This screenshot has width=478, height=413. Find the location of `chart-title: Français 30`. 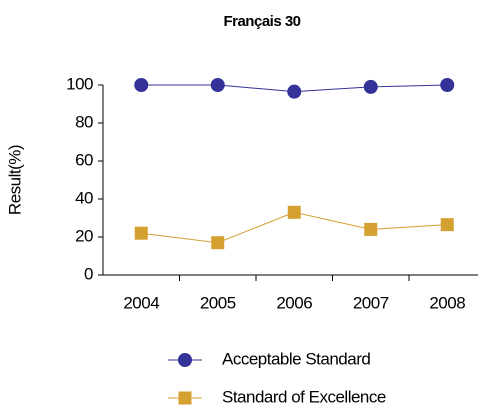

chart-title: Français 30 is located at coordinates (261, 21).